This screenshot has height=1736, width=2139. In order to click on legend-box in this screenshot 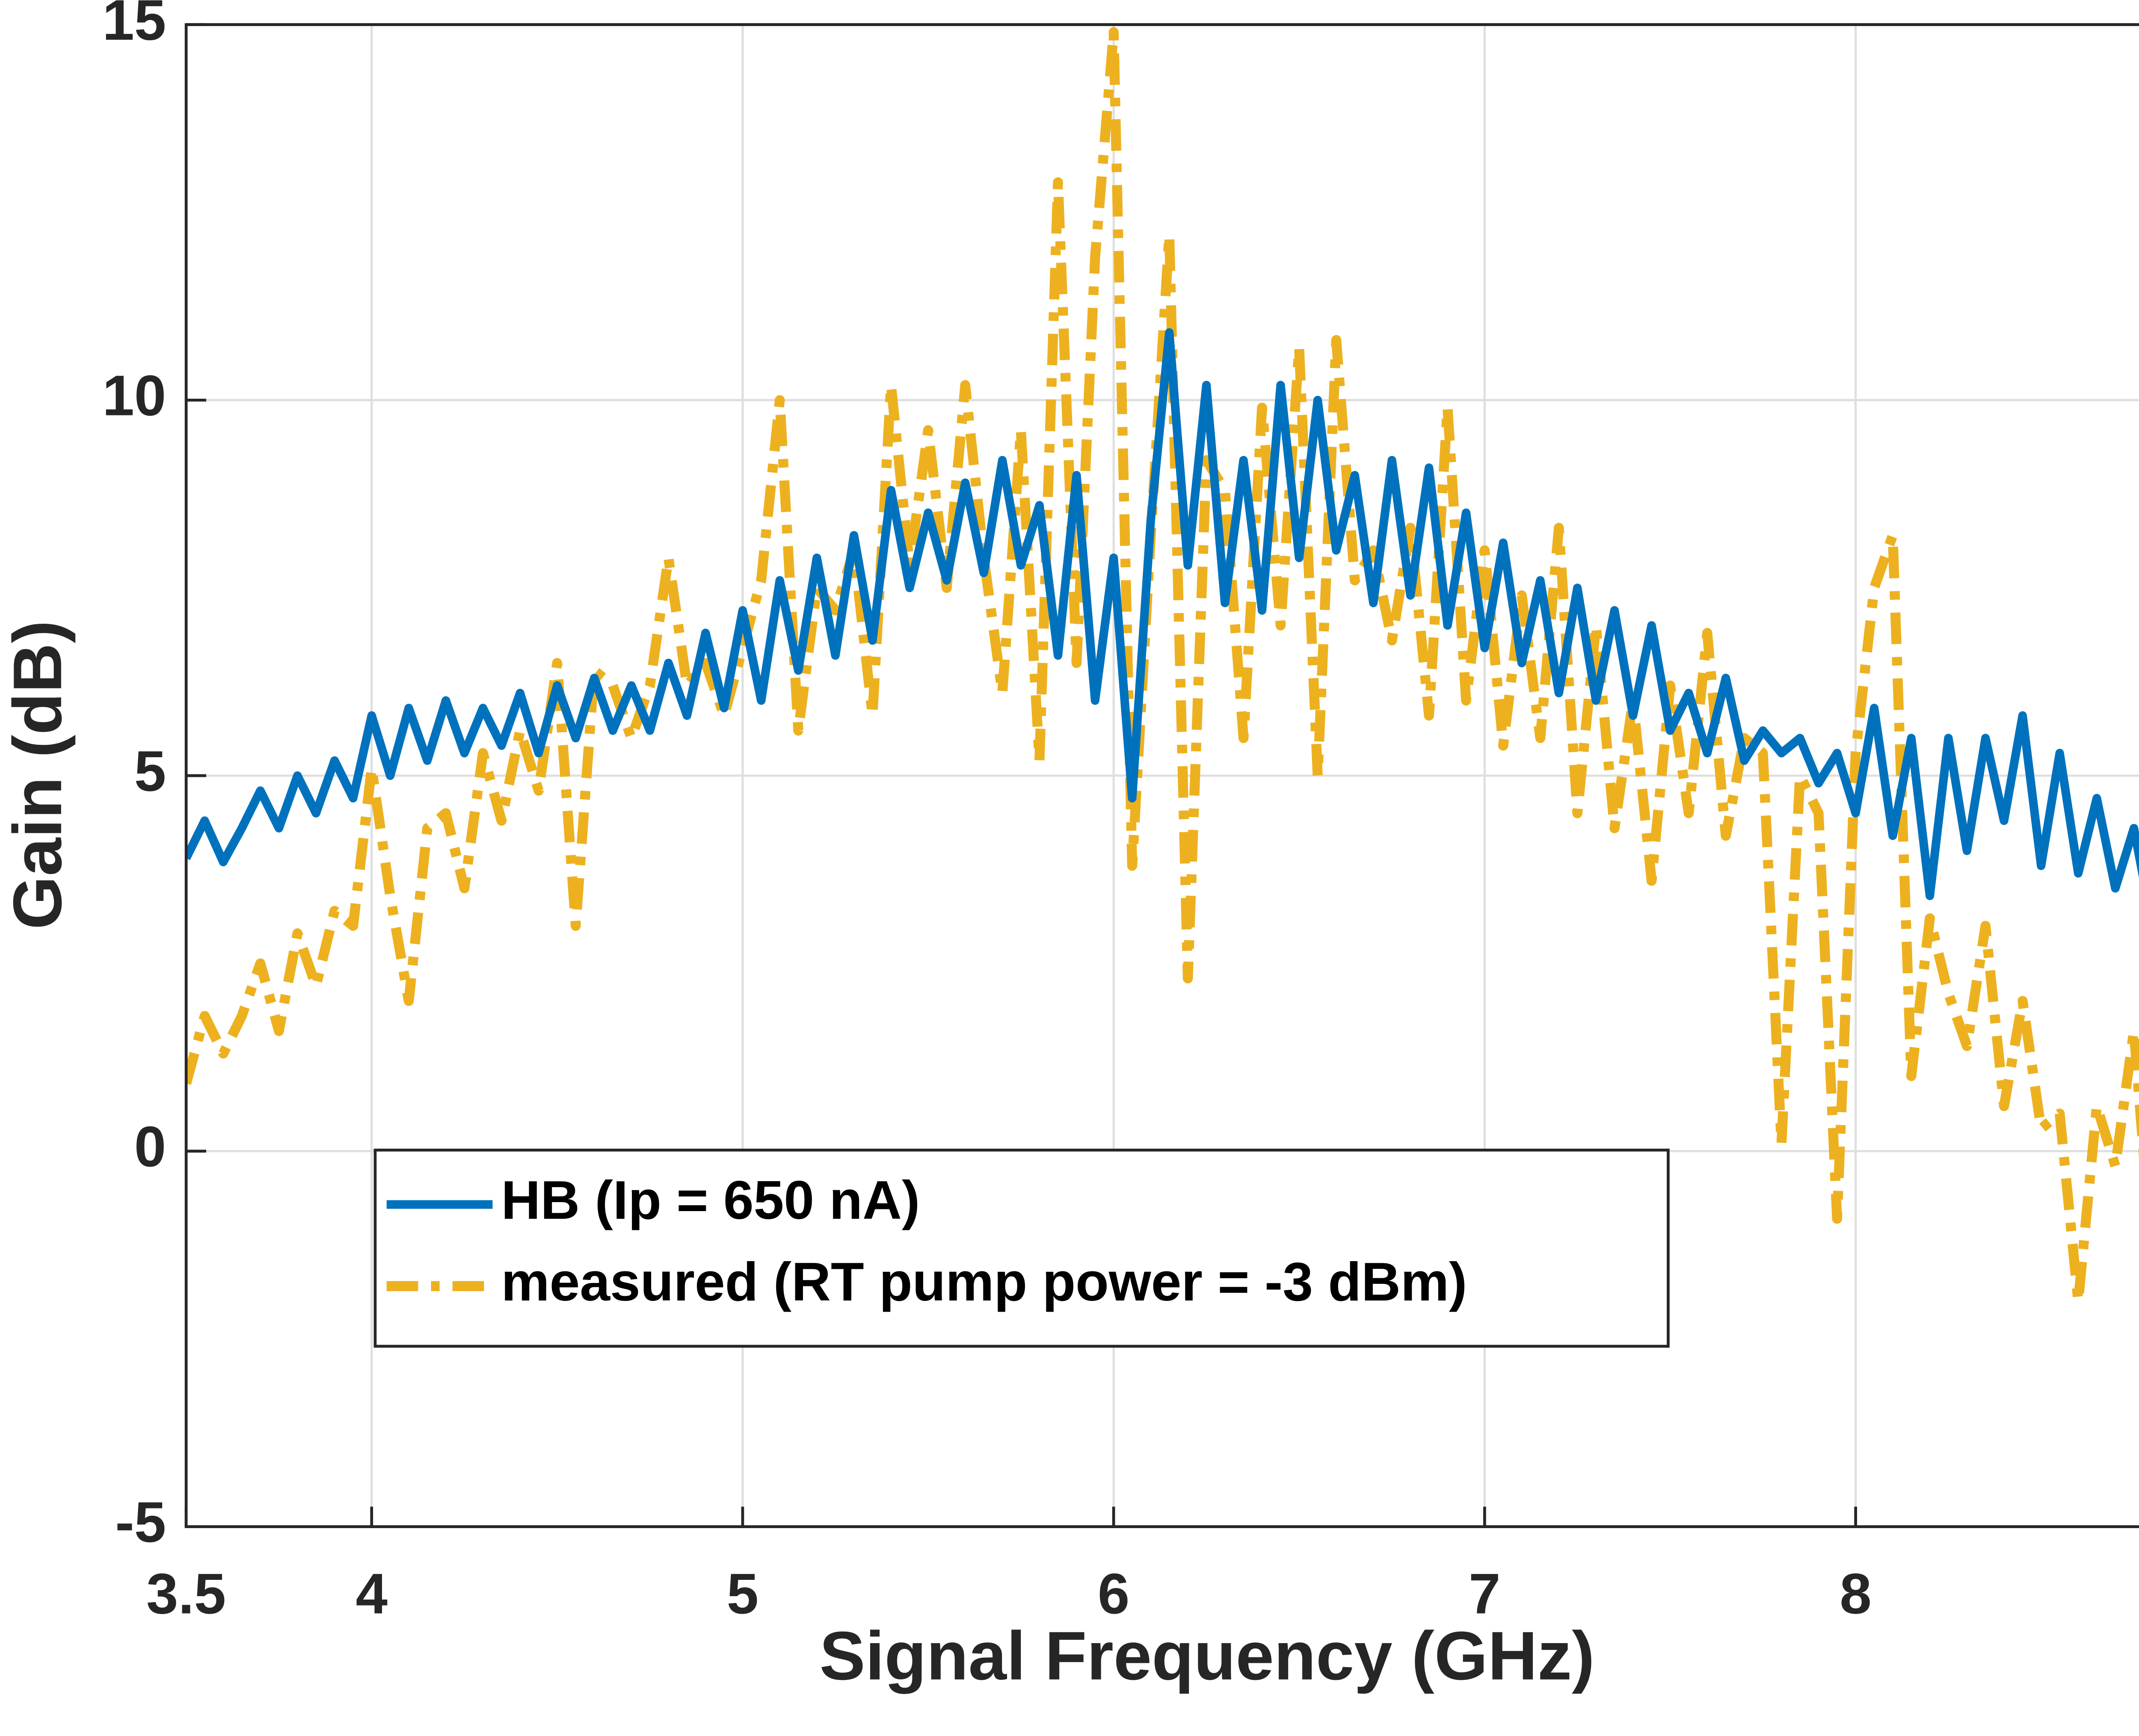, I will do `click(1022, 1249)`.